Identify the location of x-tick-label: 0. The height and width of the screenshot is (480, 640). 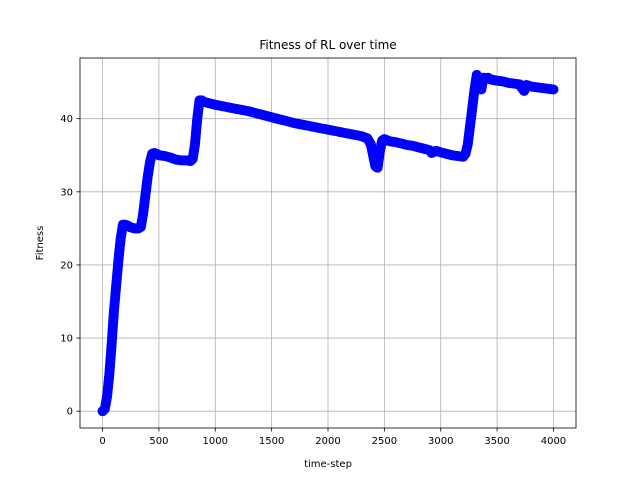
(102, 441).